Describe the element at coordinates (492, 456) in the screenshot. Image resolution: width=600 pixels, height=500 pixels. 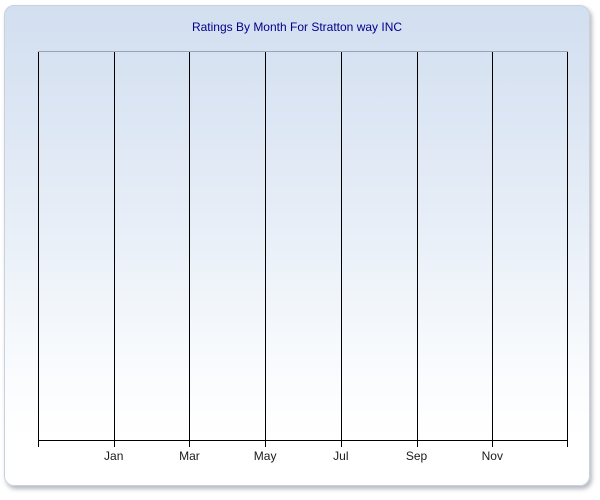
I see `x-axis-label: Nov` at that location.